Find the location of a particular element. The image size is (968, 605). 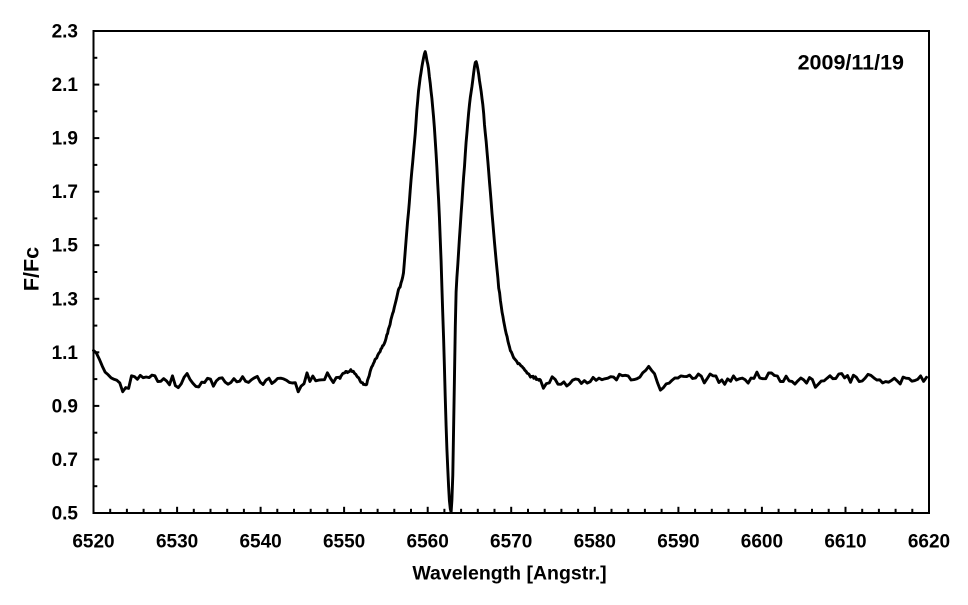

svg-text: 1.5 is located at coordinates (65, 246).